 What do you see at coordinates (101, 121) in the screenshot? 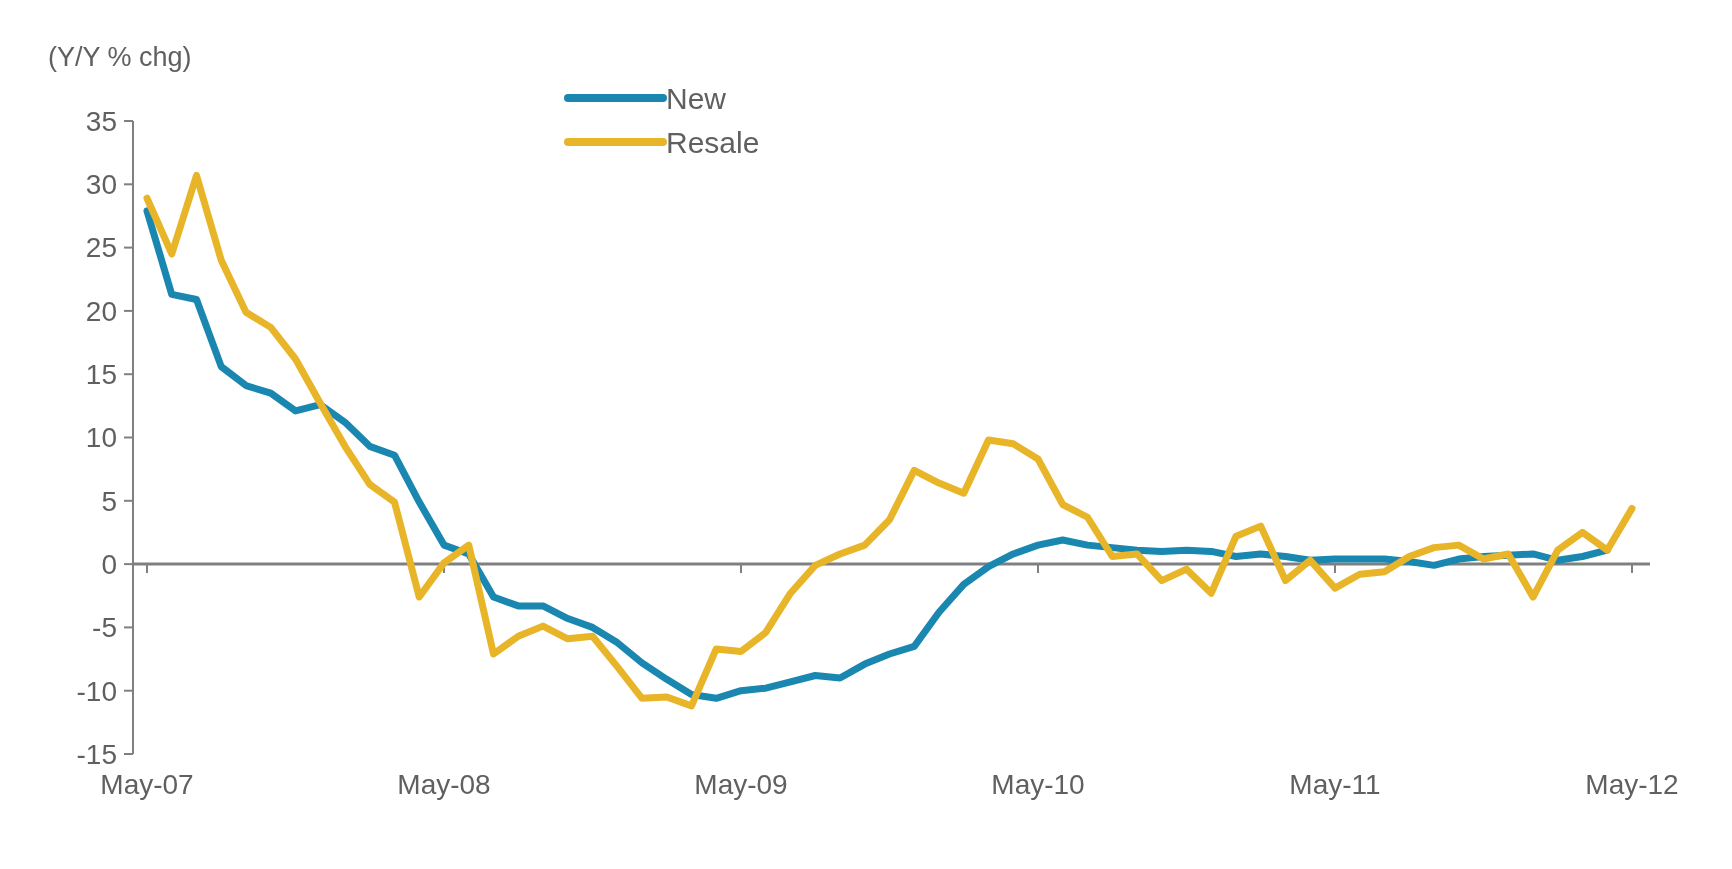
I see `y-tick-label: 35` at bounding box center [101, 121].